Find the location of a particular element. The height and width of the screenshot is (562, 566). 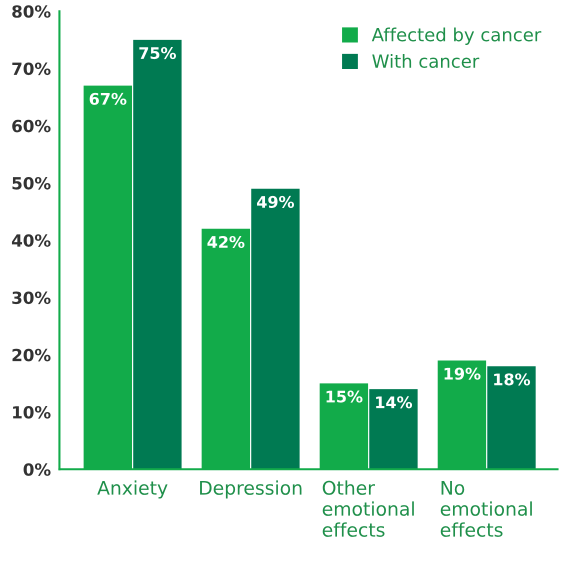

data-label: 49% is located at coordinates (275, 202).